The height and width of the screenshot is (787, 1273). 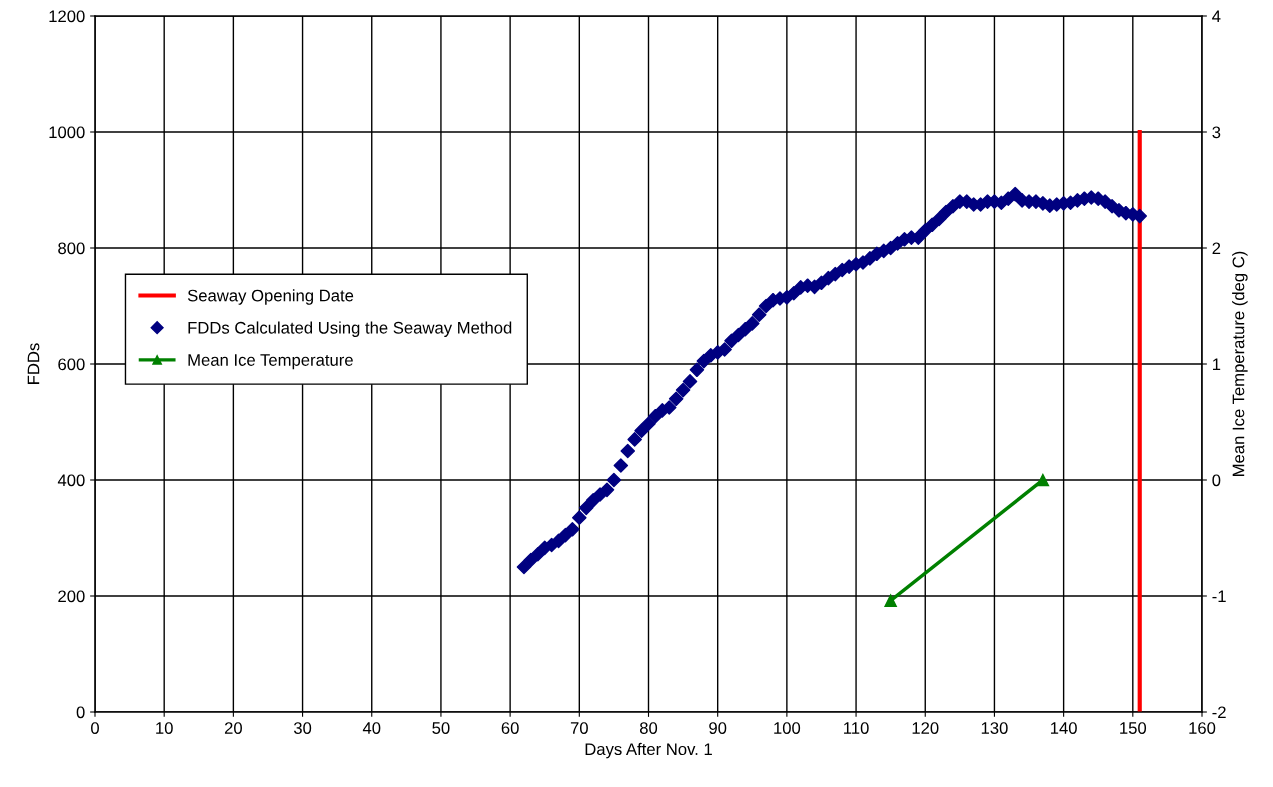 What do you see at coordinates (925, 728) in the screenshot?
I see `x-tick-label: 120` at bounding box center [925, 728].